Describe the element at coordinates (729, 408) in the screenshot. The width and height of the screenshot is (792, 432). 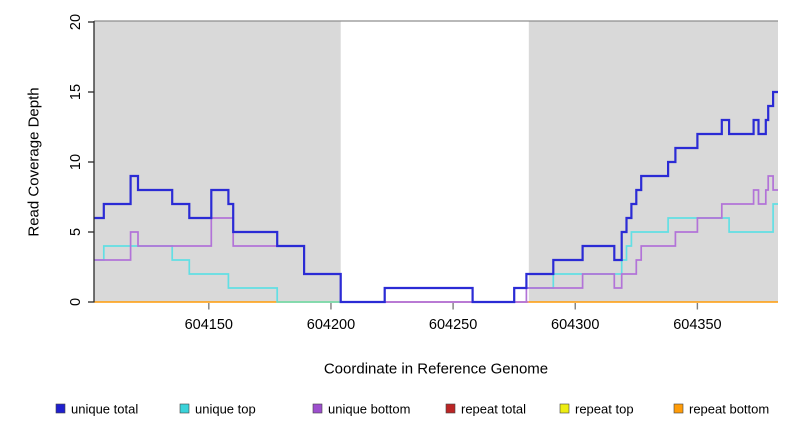
I see `legend-label: repeat bottom` at that location.